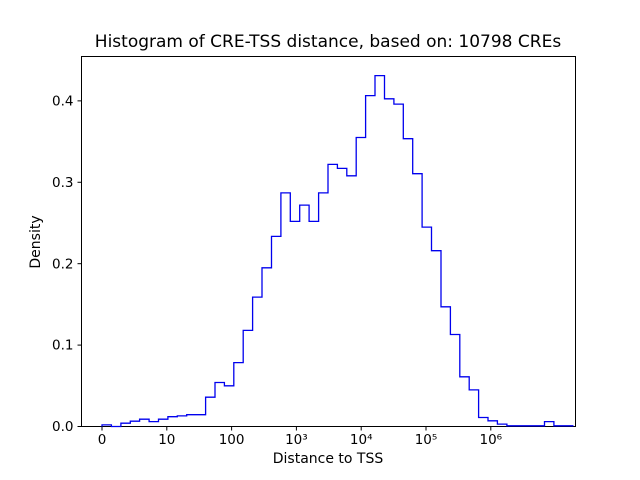 The image size is (640, 480). I want to click on y-tick-label: 0.3, so click(62, 183).